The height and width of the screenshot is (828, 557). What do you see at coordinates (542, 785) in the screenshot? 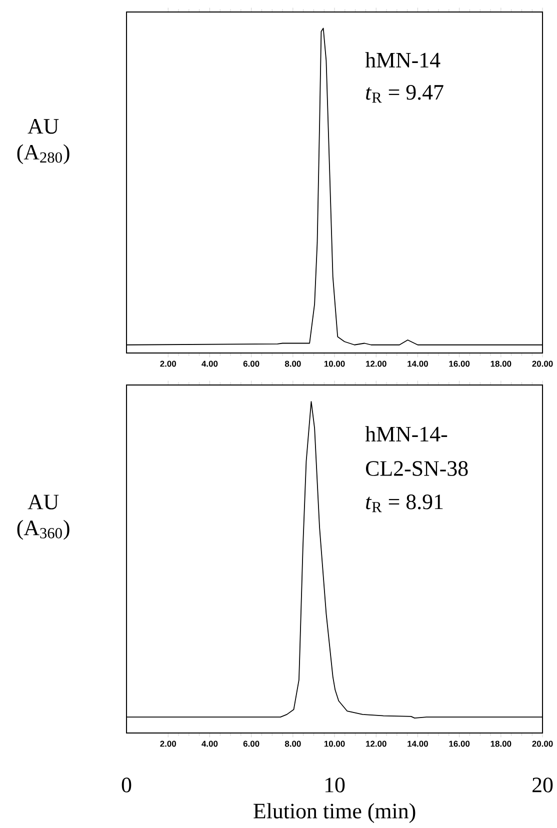
I see `x2-tick-label: 20` at bounding box center [542, 785].